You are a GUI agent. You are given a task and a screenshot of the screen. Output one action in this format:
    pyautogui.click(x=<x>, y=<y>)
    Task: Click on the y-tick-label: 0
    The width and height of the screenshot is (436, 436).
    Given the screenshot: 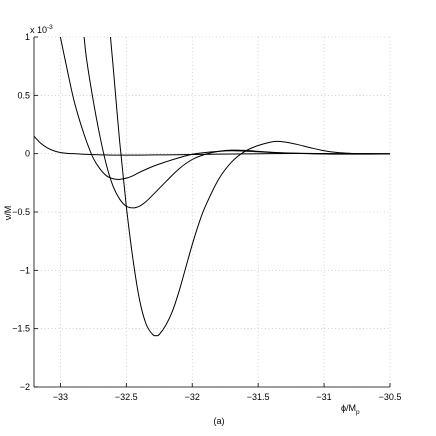 What is the action you would take?
    pyautogui.click(x=27, y=154)
    